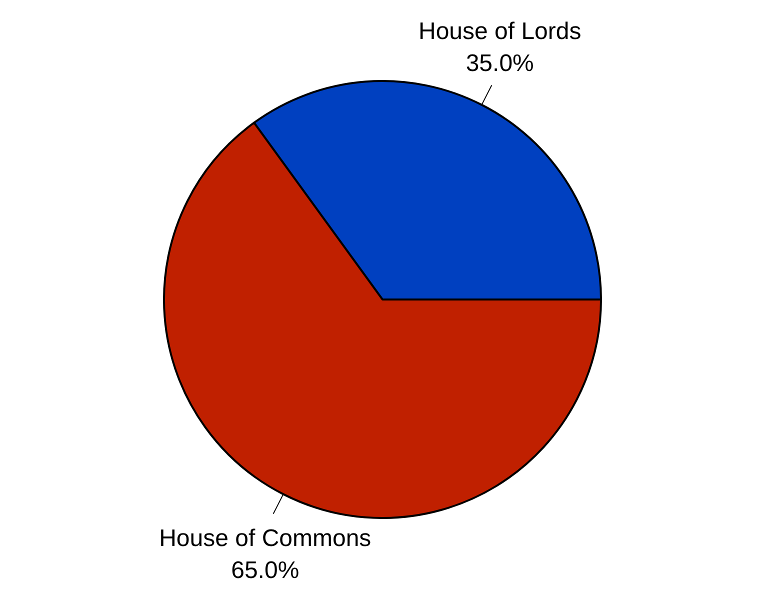 The image size is (765, 599). Describe the element at coordinates (500, 32) in the screenshot. I see `slice-label: House of Lords` at that location.